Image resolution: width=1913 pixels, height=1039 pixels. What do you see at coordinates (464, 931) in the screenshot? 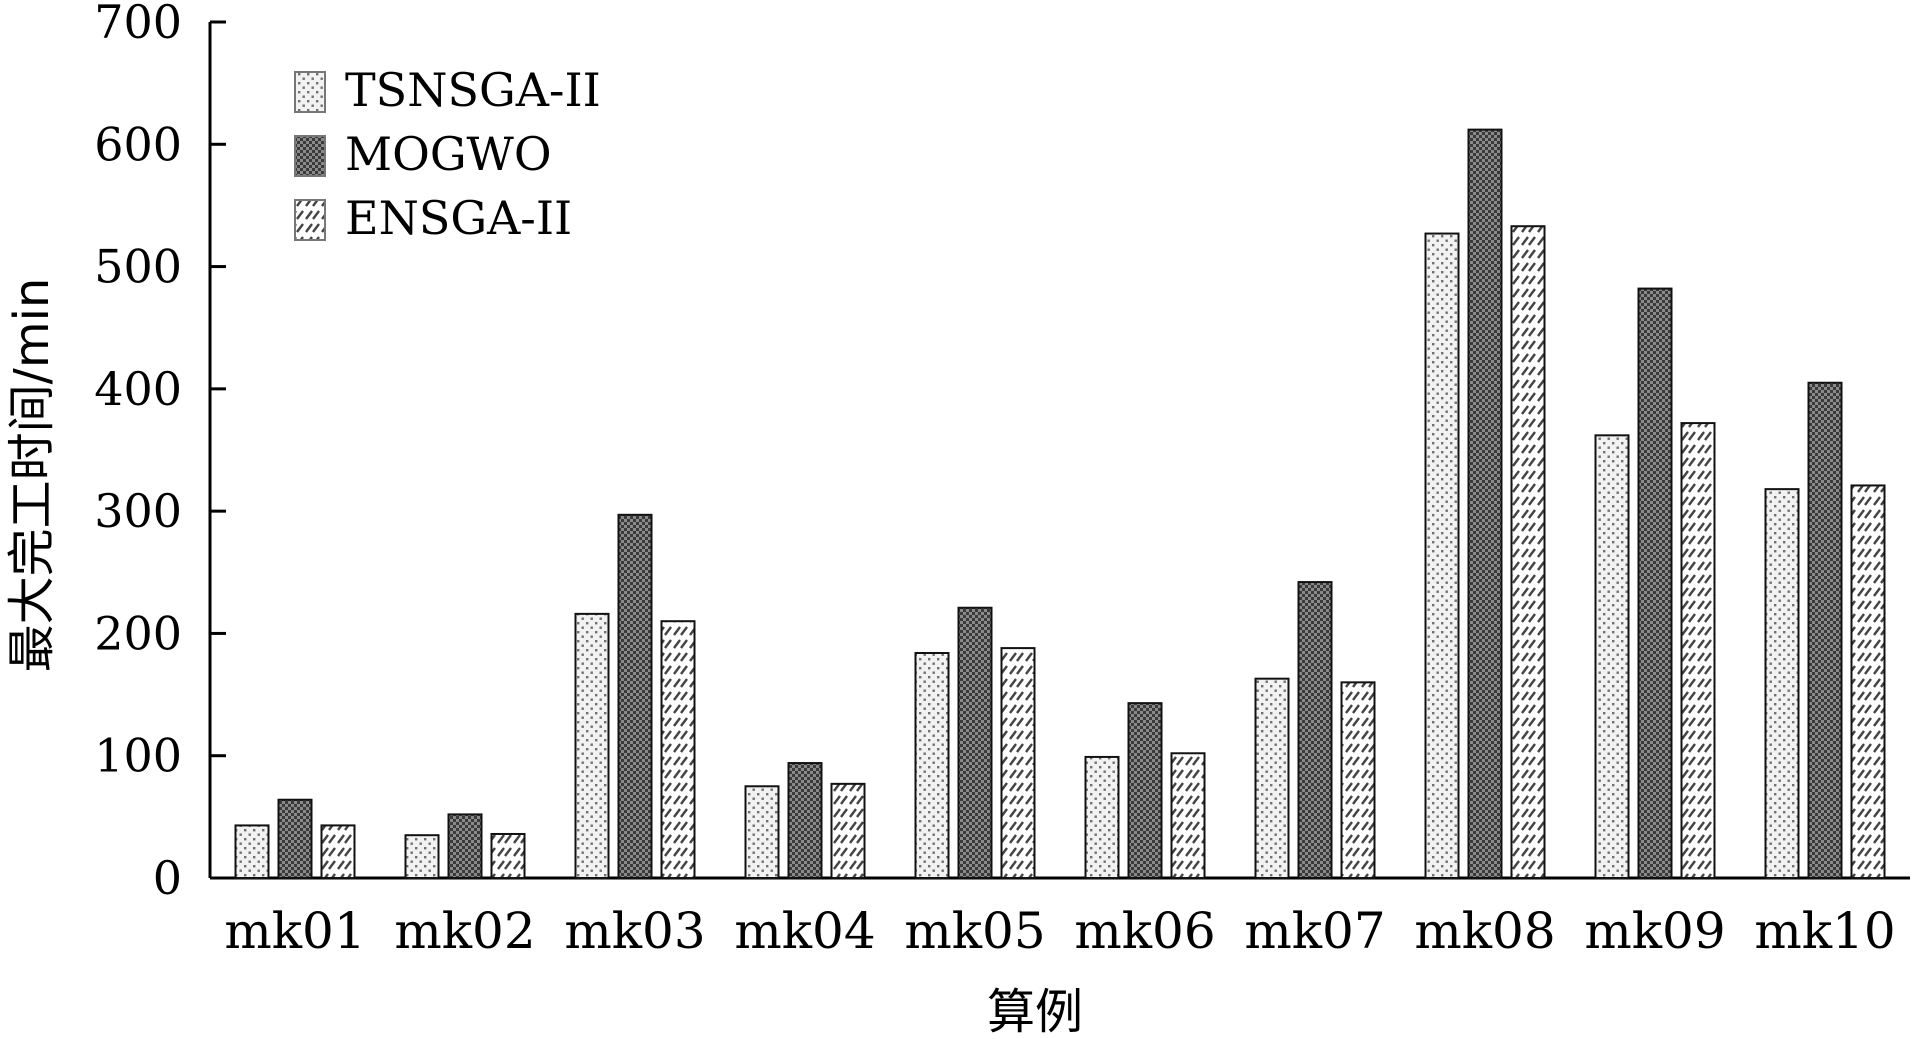
I see `x-tick-label: mk02` at bounding box center [464, 931].